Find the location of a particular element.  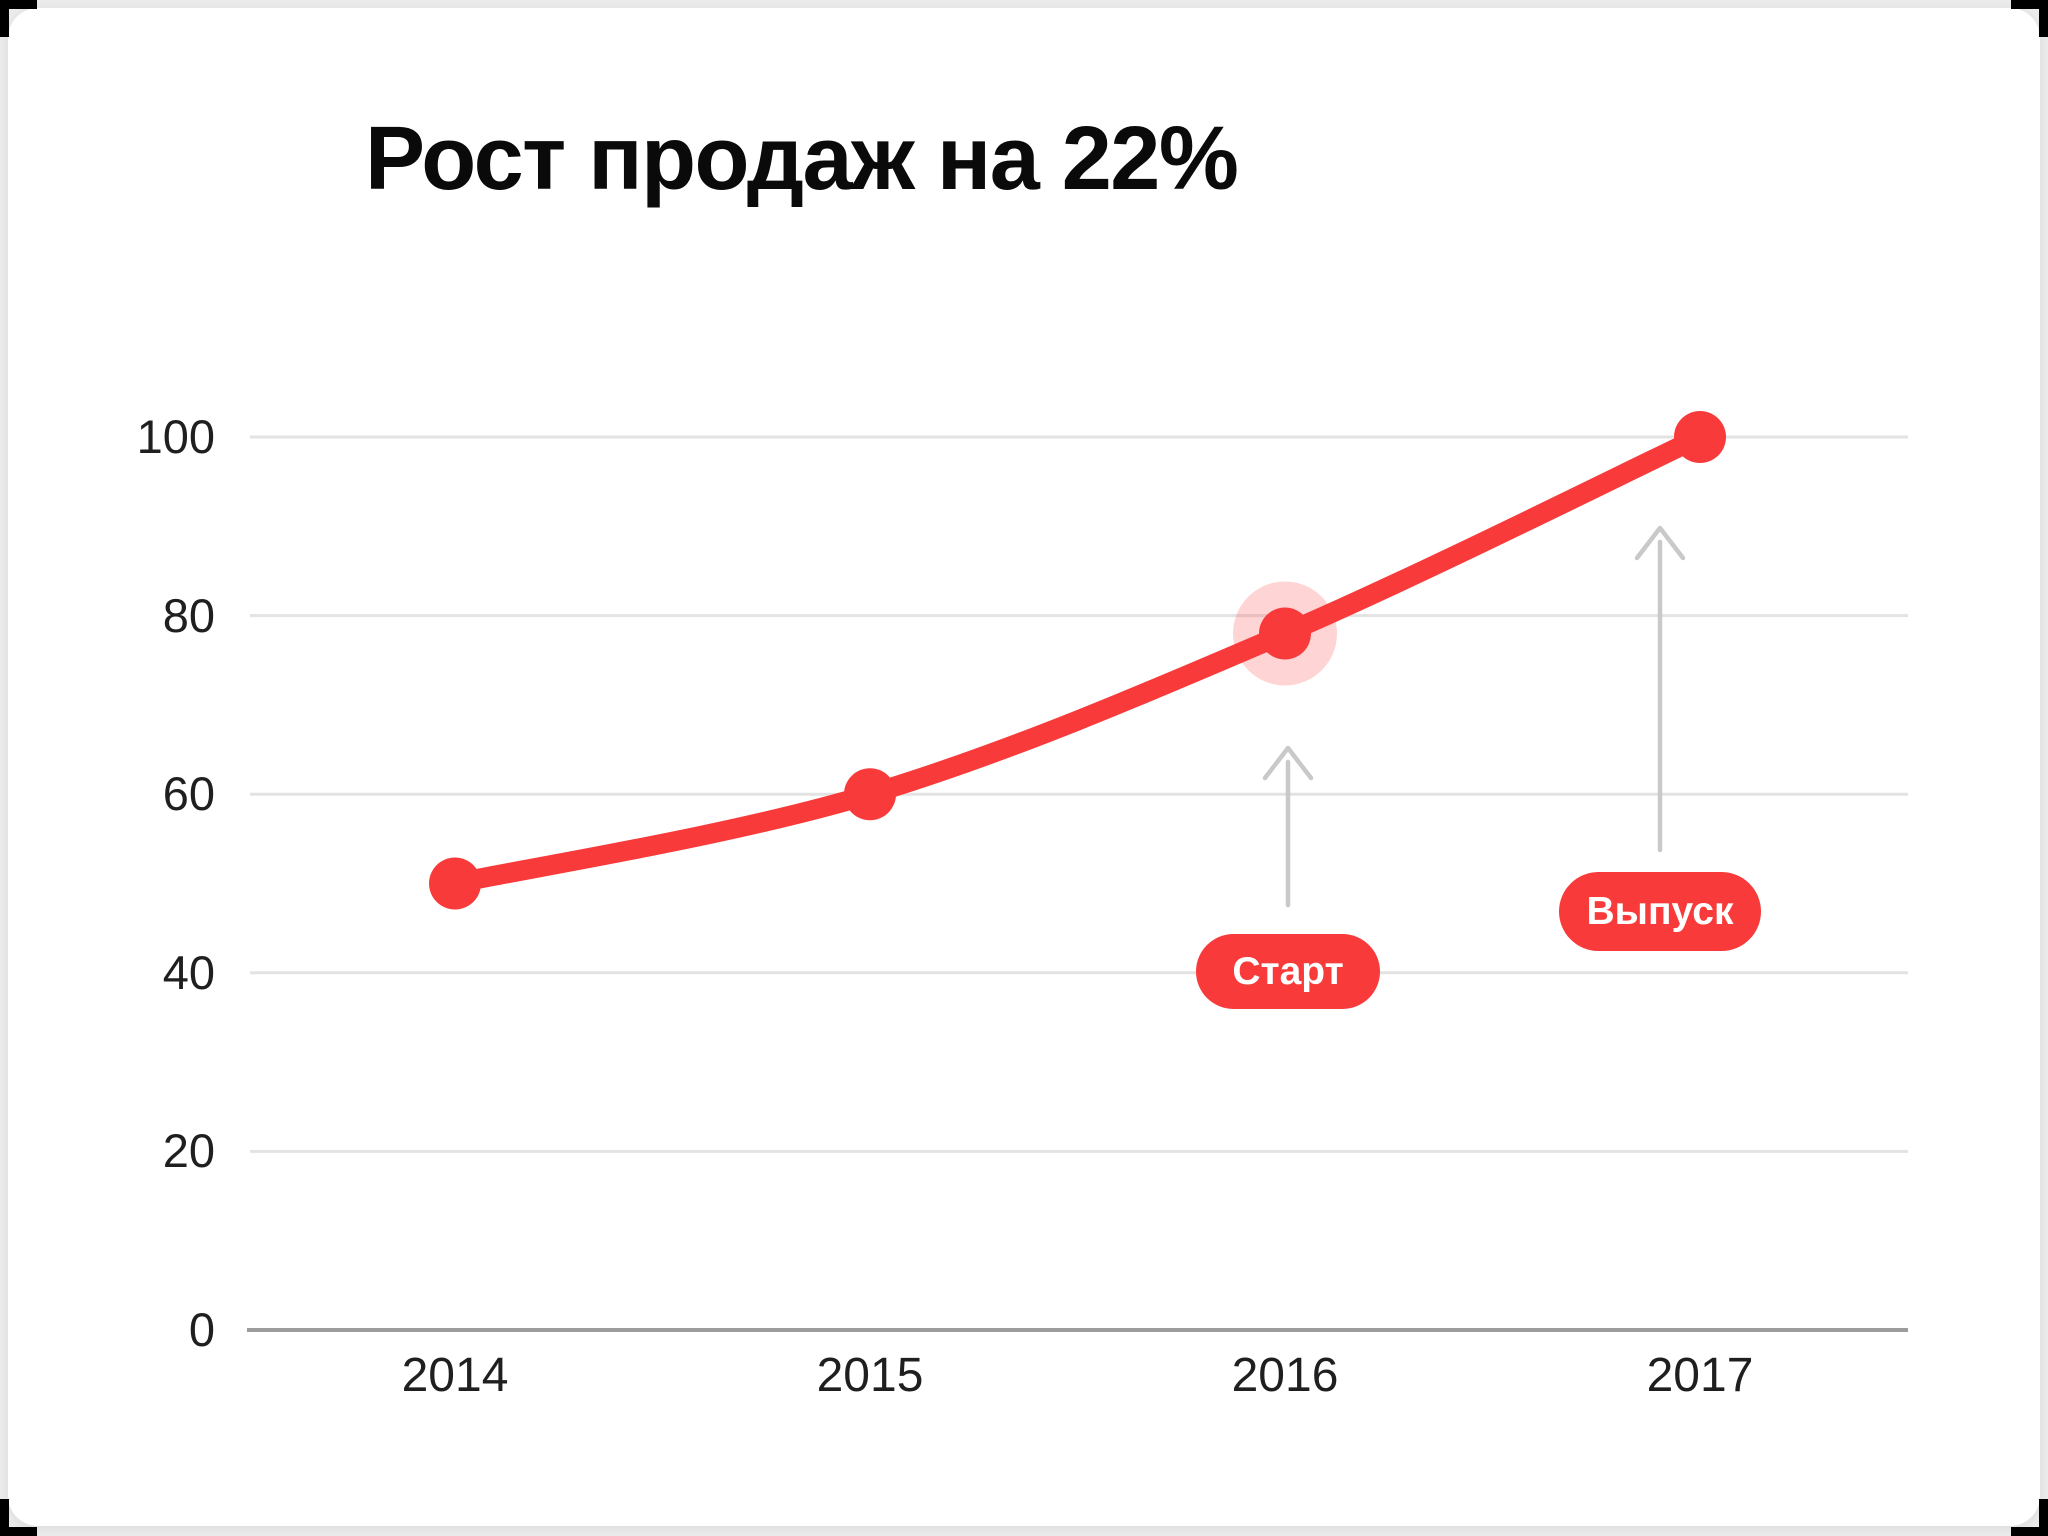

data-point-2016 is located at coordinates (1285, 633).